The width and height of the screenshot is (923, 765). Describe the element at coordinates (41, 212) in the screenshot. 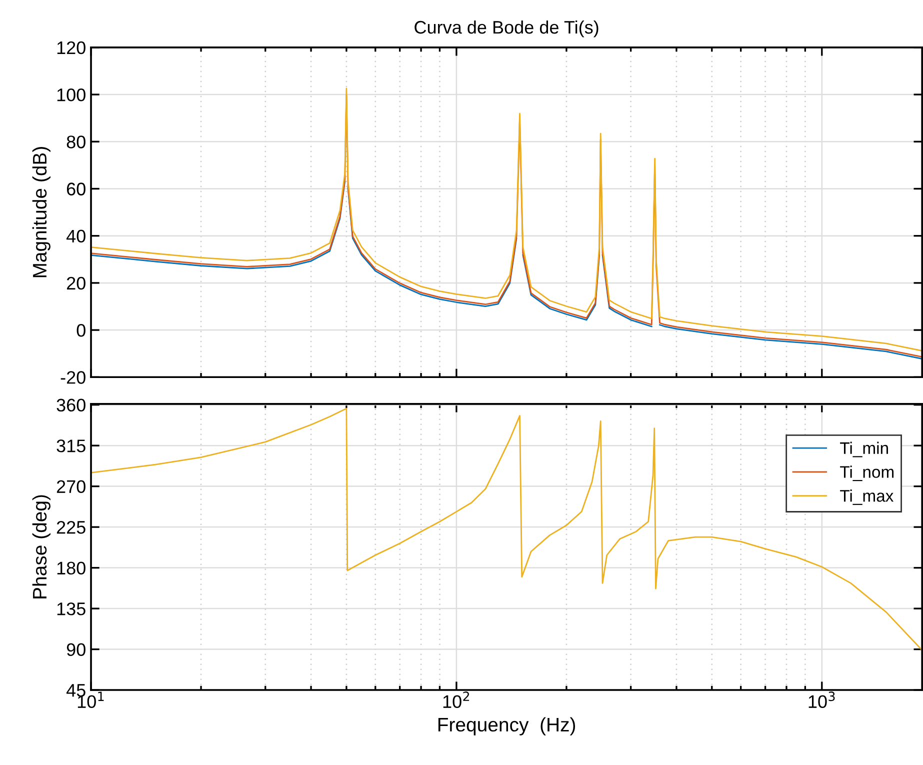

I see `y-axis-title: Magnitude (dB)` at that location.